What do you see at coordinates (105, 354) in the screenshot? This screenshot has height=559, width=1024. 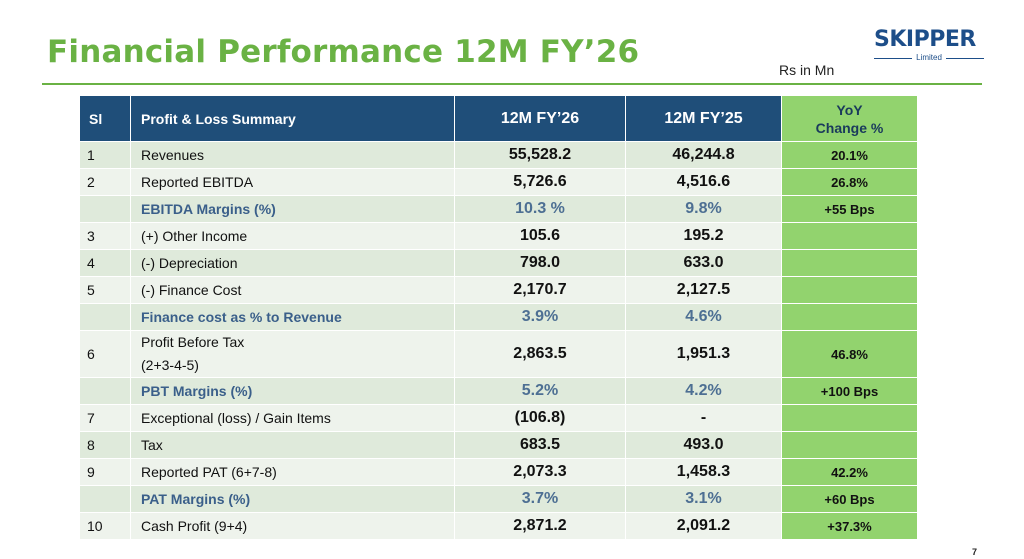 I see `row-sl: 6` at bounding box center [105, 354].